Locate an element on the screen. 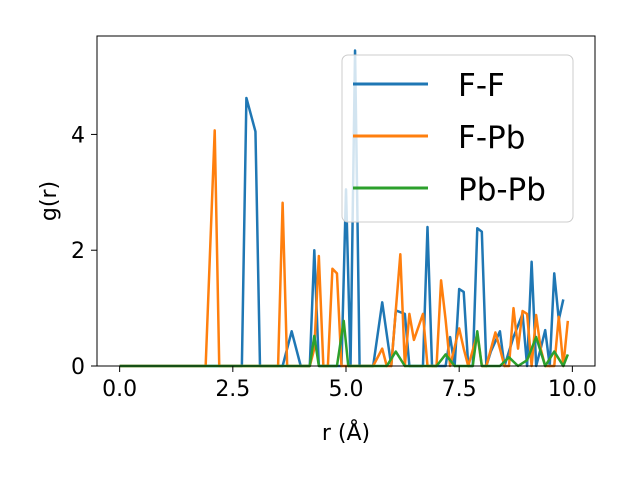 This screenshot has width=640, height=484. legend-label-1: F-Pb is located at coordinates (491, 138).